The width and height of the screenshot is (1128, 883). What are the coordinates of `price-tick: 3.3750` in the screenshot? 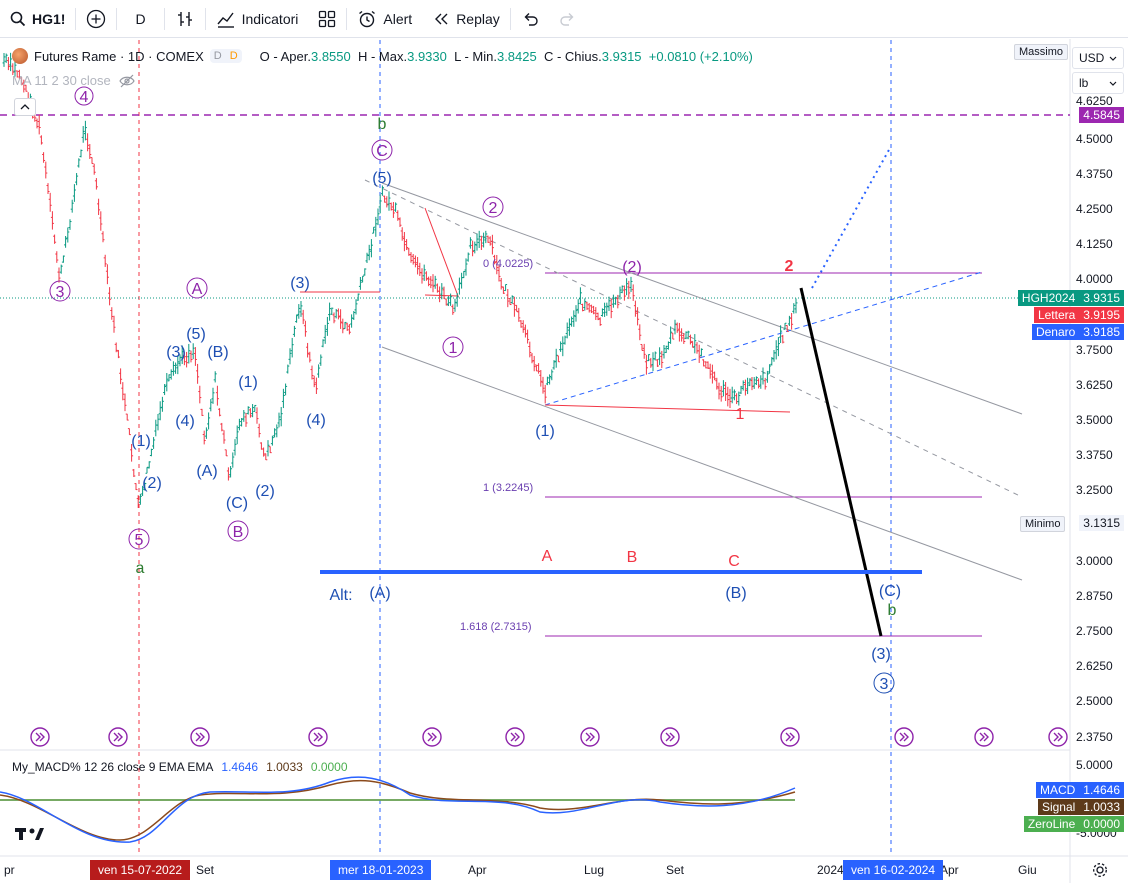 It's located at (1094, 455).